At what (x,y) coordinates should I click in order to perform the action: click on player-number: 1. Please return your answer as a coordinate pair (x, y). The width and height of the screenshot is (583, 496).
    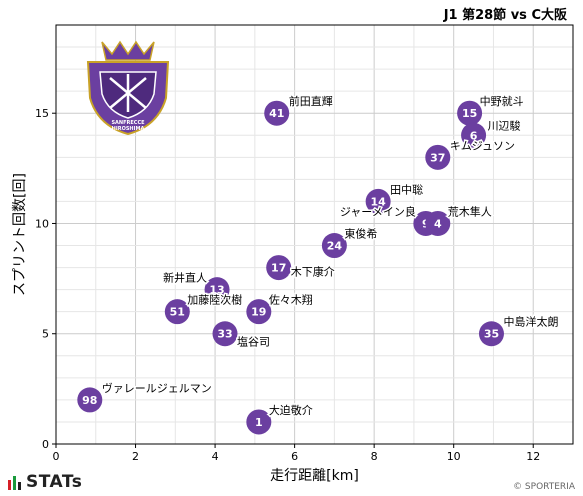
    Looking at the image, I should click on (259, 422).